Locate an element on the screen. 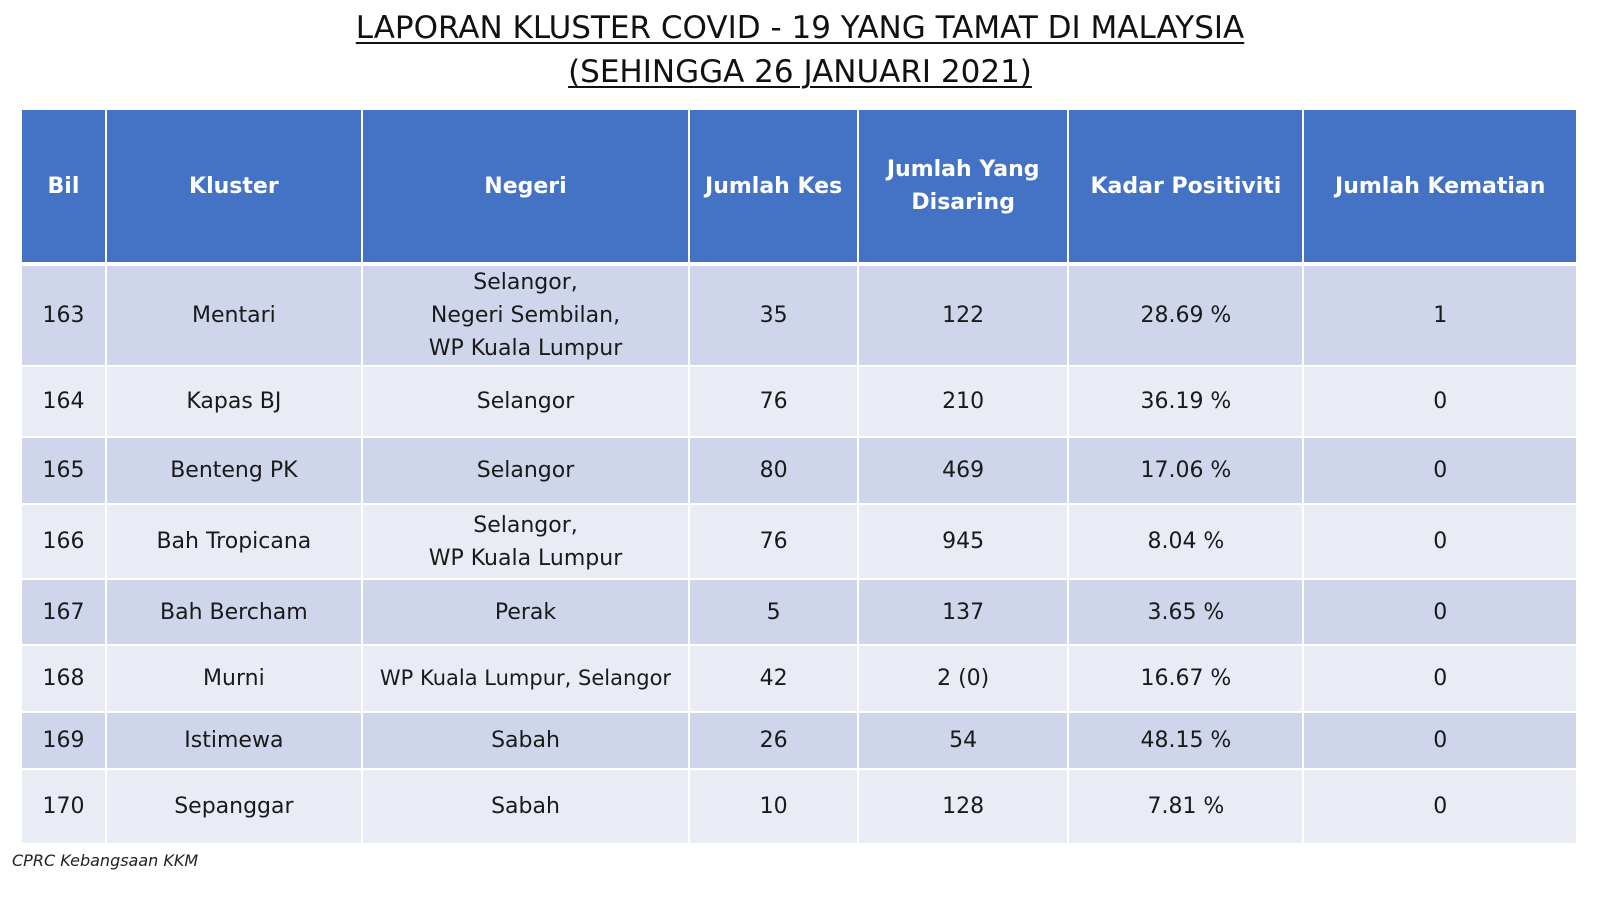 This screenshot has width=1600, height=900. cell-negeri: WP Kuala Lumpur, Selangor is located at coordinates (525, 678).